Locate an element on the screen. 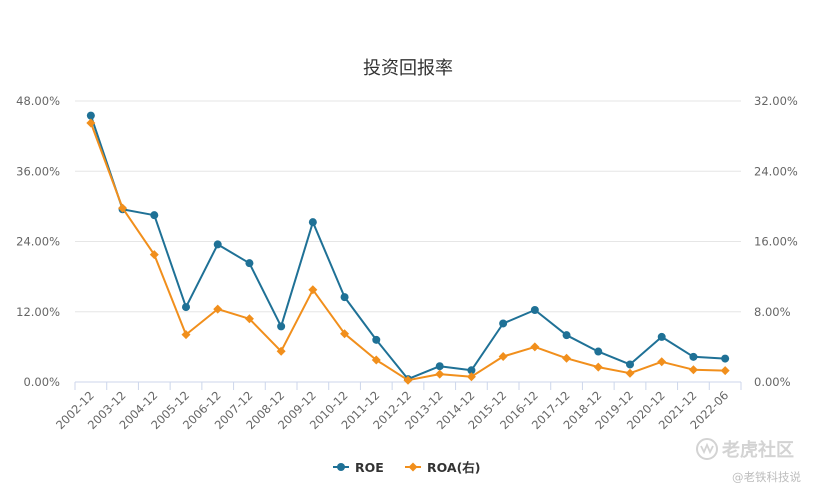 The width and height of the screenshot is (830, 500). legend-item-roe: ROE is located at coordinates (358, 467).